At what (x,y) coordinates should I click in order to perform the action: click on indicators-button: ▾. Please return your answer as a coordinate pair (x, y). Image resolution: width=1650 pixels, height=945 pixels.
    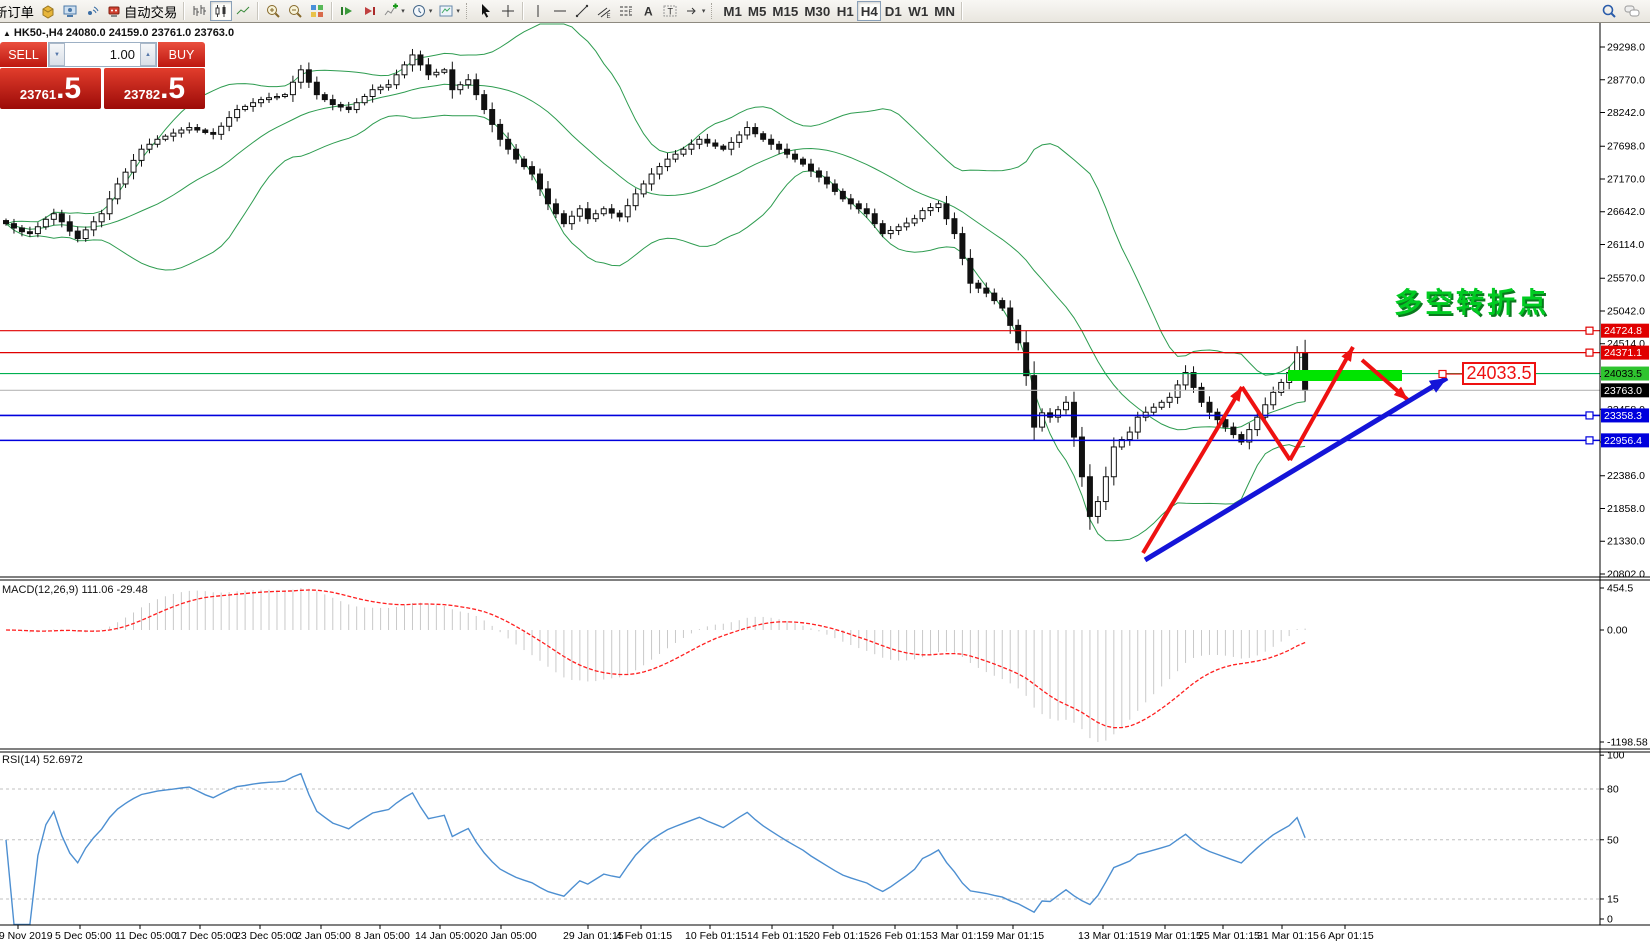
    Looking at the image, I should click on (394, 11).